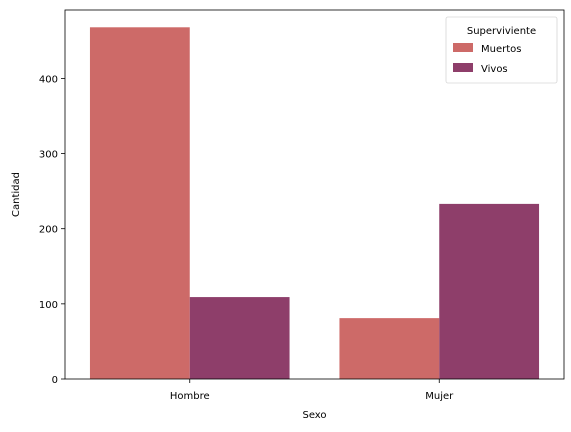 The width and height of the screenshot is (571, 432). I want to click on y-tick-label: 0, so click(55, 380).